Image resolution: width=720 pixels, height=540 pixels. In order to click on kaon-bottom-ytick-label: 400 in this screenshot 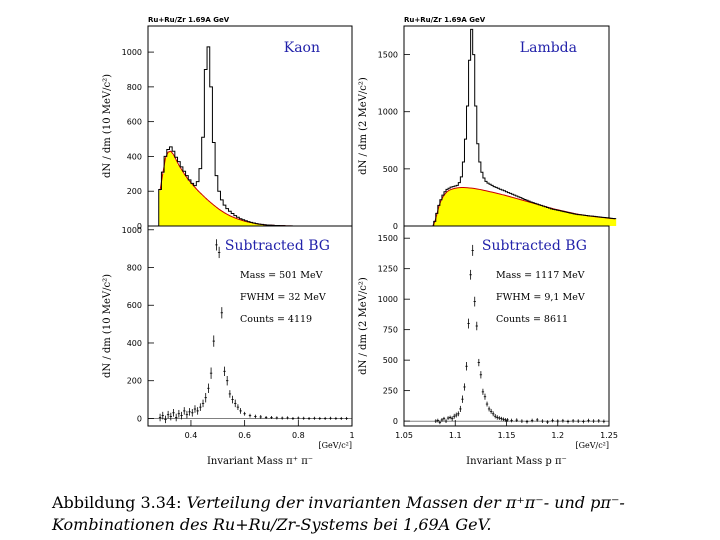, I will do `click(134, 343)`.